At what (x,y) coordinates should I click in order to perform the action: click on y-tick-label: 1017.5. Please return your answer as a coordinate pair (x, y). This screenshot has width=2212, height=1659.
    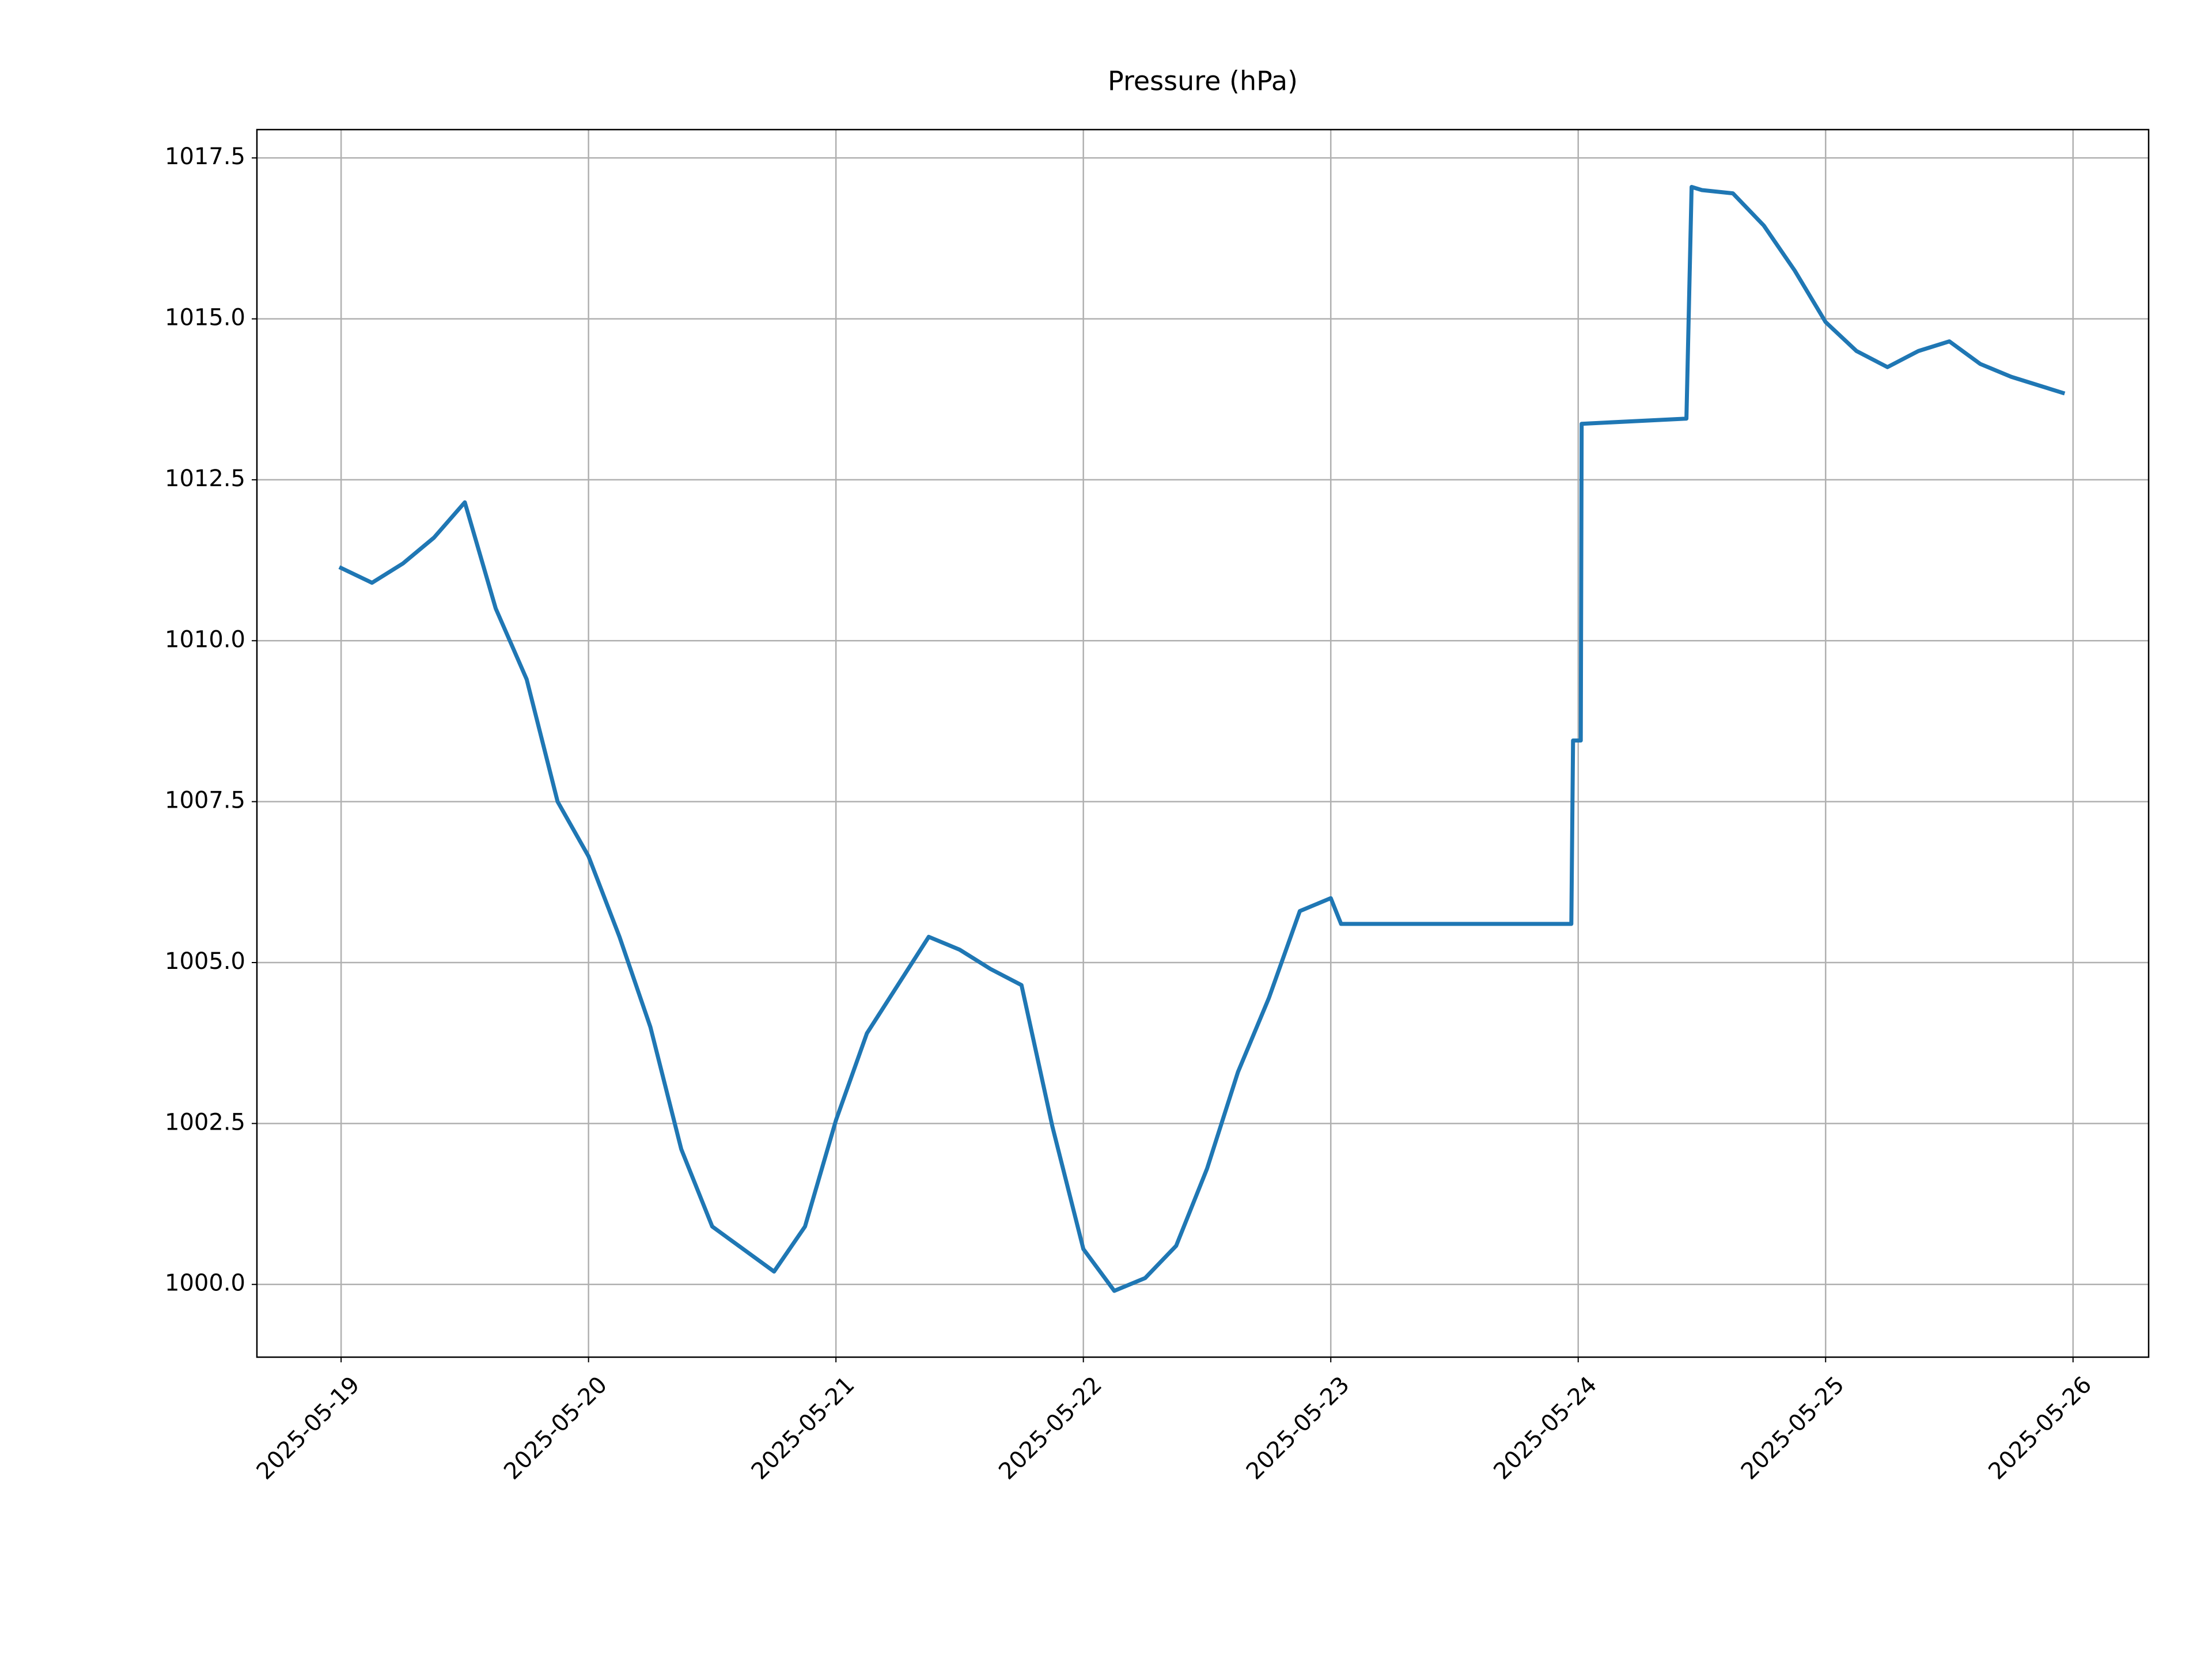
    Looking at the image, I should click on (205, 156).